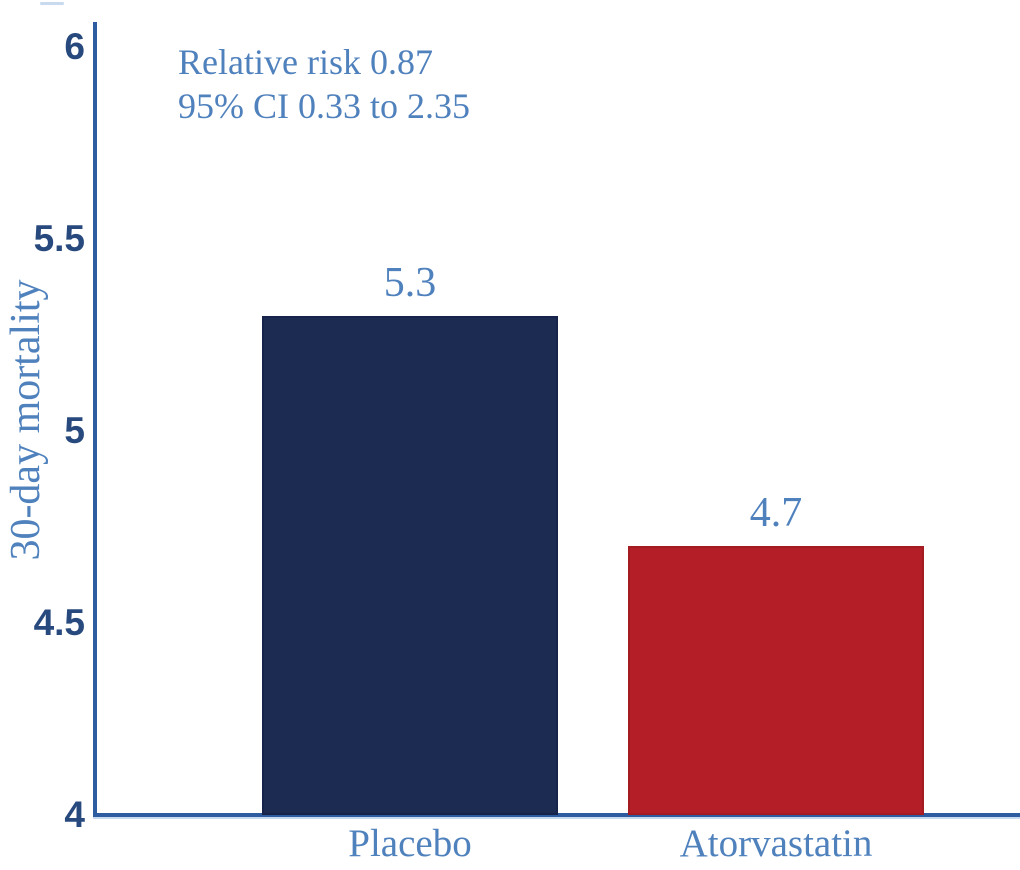 The height and width of the screenshot is (870, 1020). Describe the element at coordinates (324, 84) in the screenshot. I see `relative-risk-annotation: Relative risk 0.87 95% CI 0.33 to 2.35` at that location.